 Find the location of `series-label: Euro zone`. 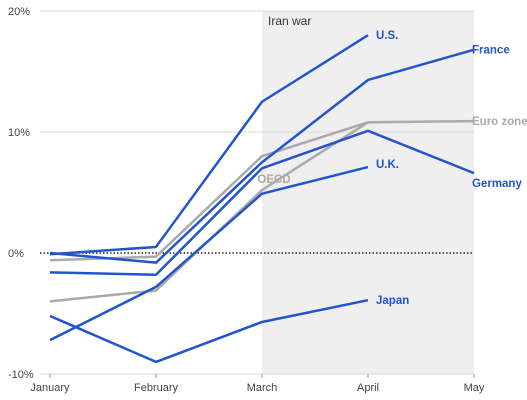

series-label: Euro zone is located at coordinates (499, 122).